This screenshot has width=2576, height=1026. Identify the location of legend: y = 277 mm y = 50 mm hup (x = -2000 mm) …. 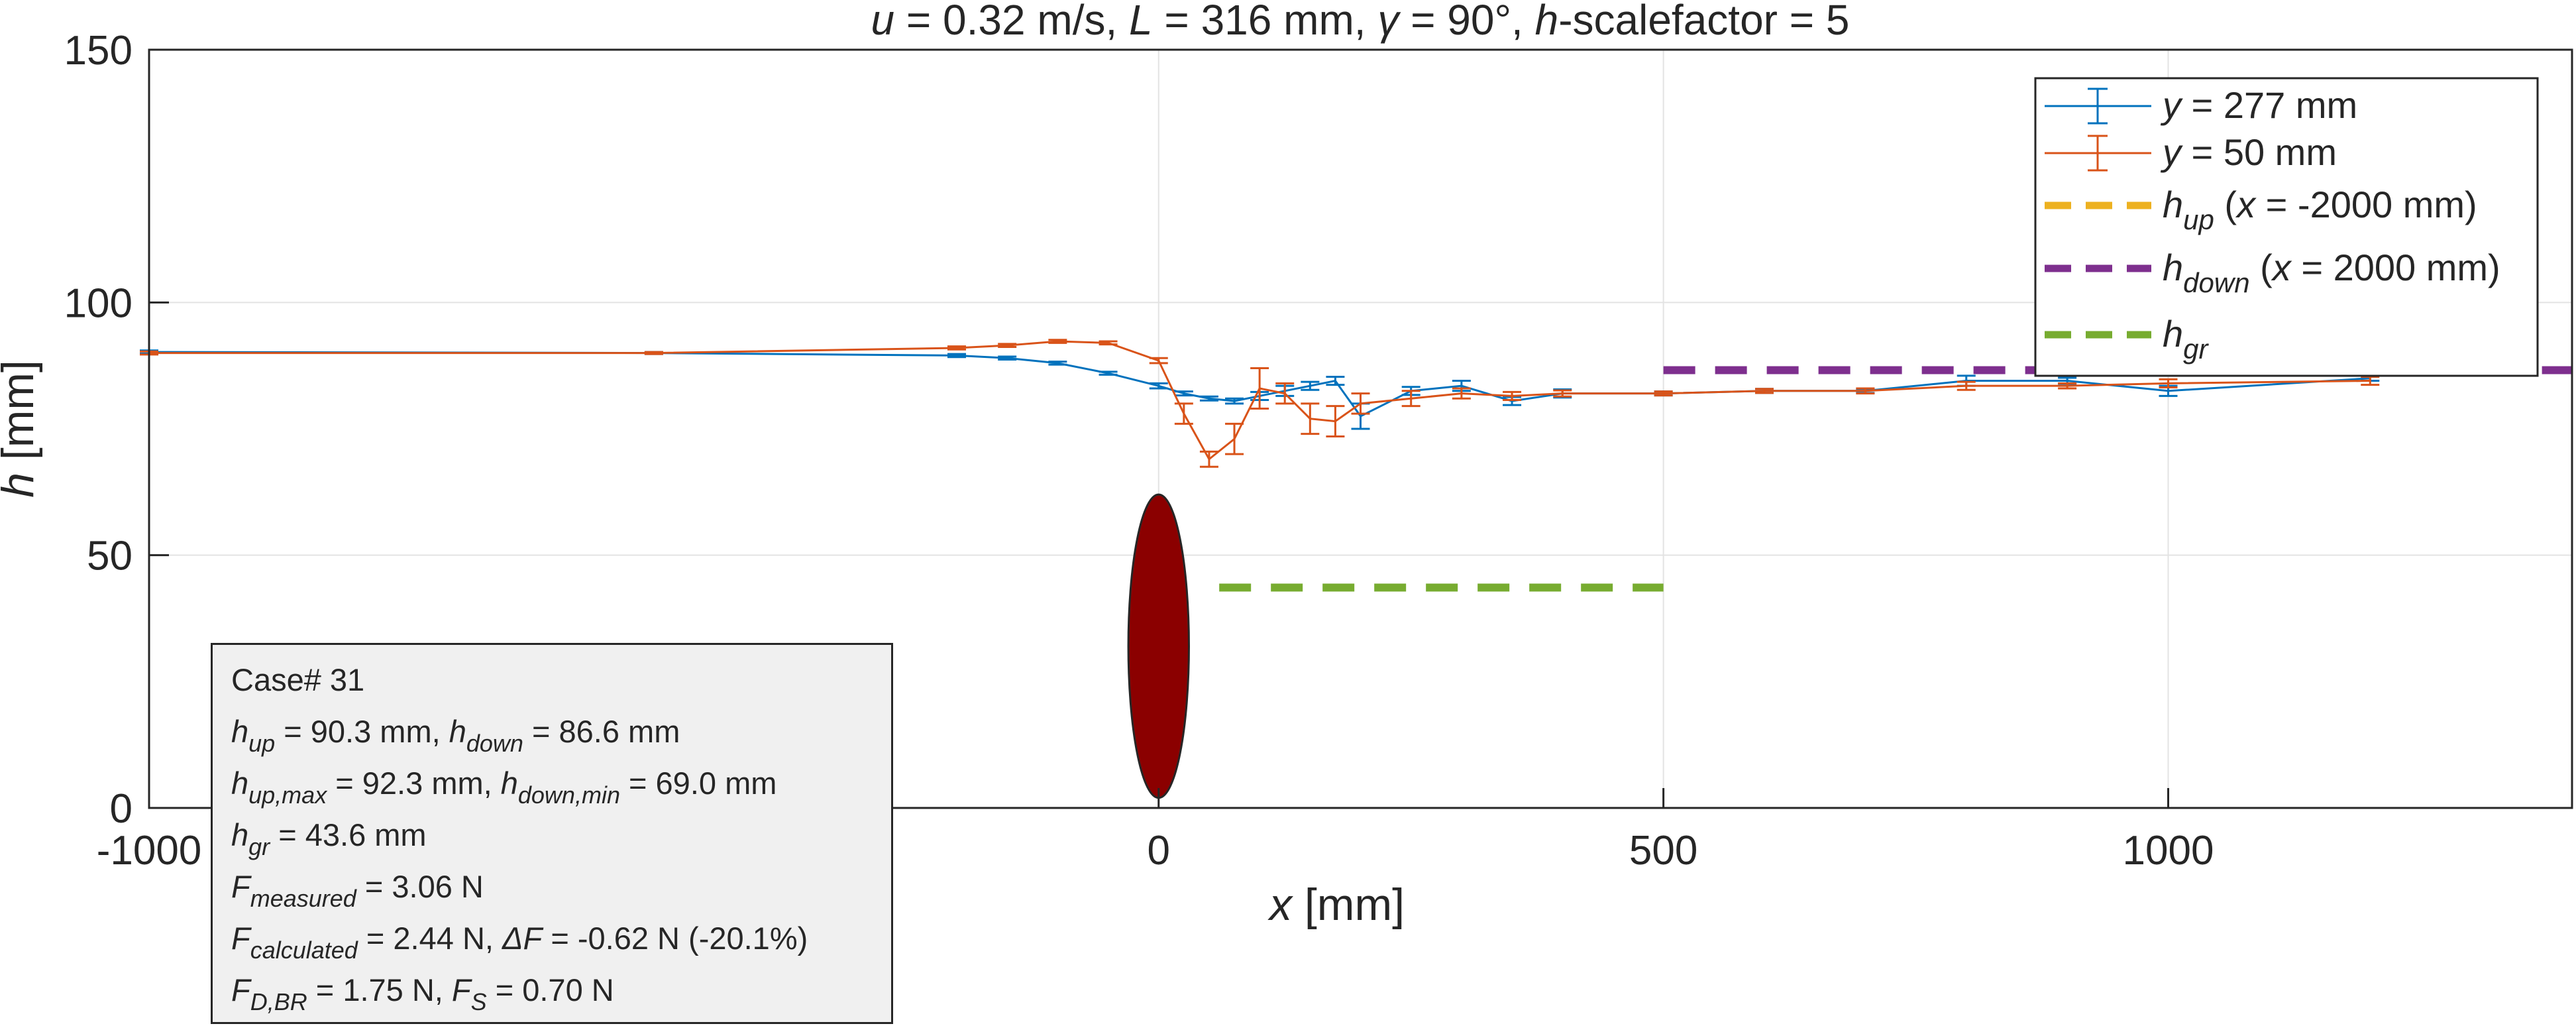
(2286, 227).